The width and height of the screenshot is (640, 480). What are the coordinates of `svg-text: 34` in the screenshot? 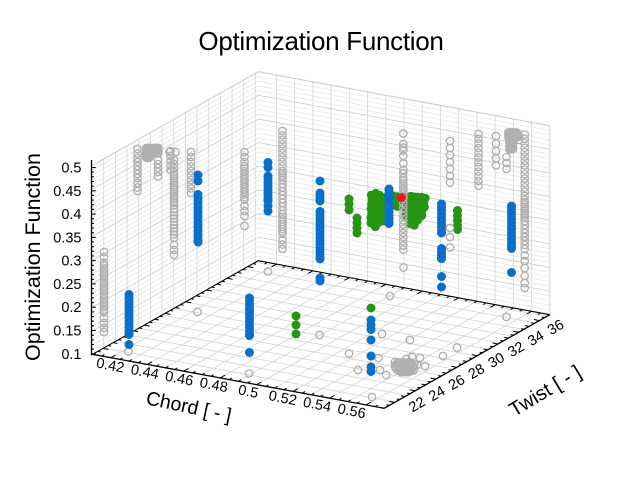 It's located at (536, 339).